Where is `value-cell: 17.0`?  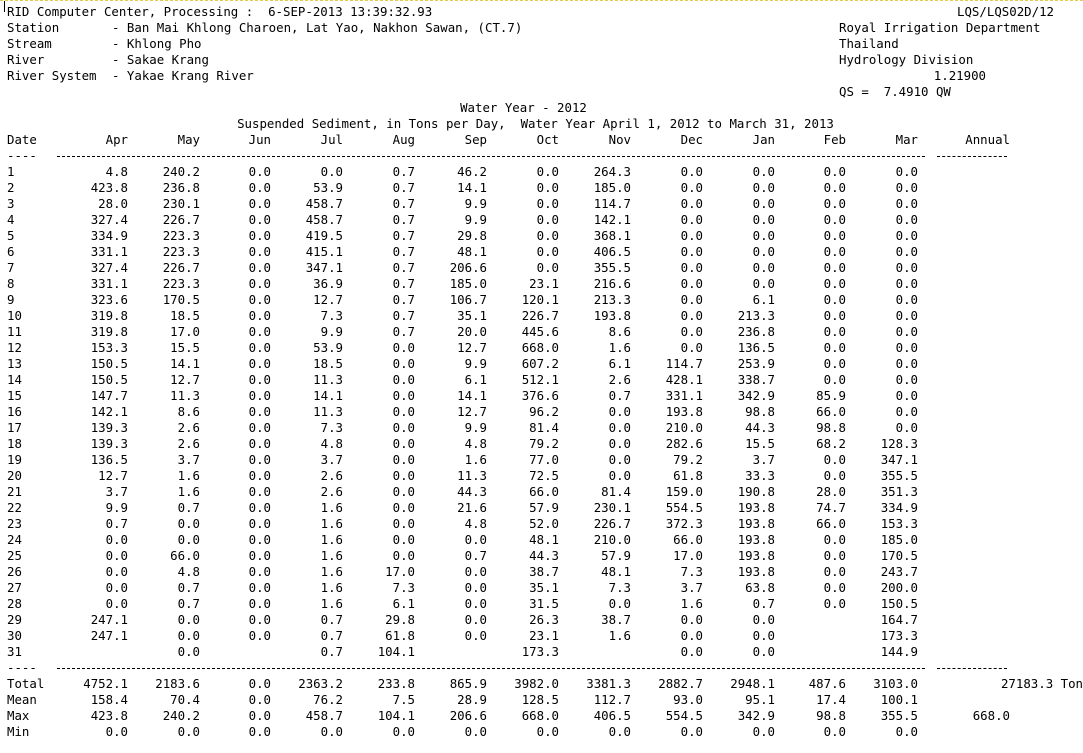
value-cell: 17.0 is located at coordinates (688, 555).